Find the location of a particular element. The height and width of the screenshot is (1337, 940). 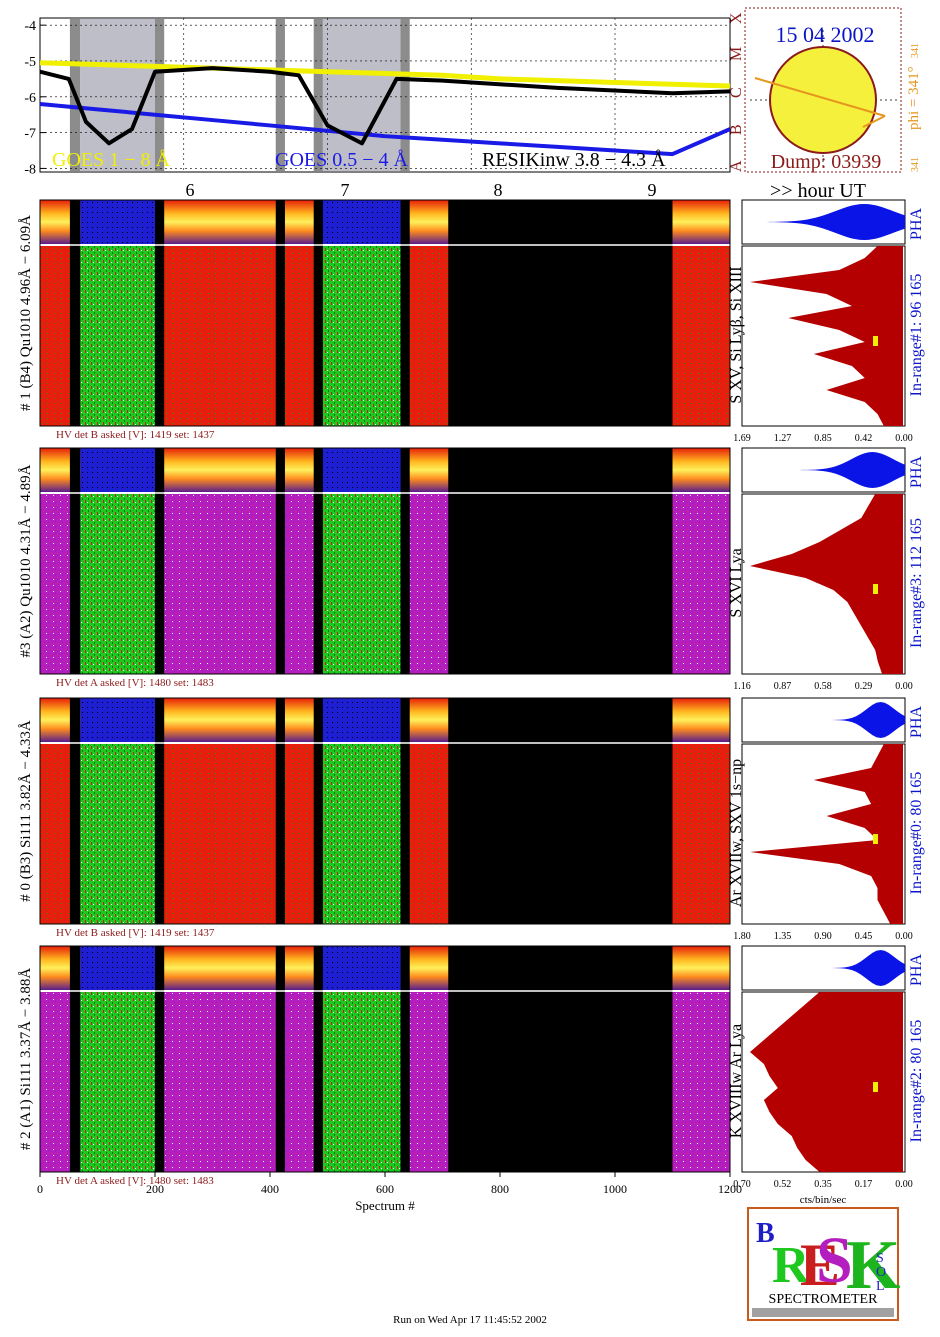

flare-class-label: M is located at coordinates (736, 54).